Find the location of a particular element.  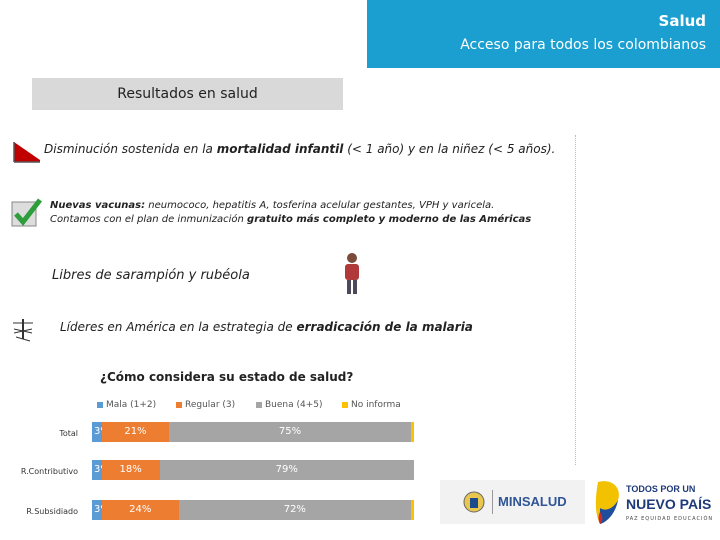

bar-value-label: 75% is located at coordinates (290, 431).